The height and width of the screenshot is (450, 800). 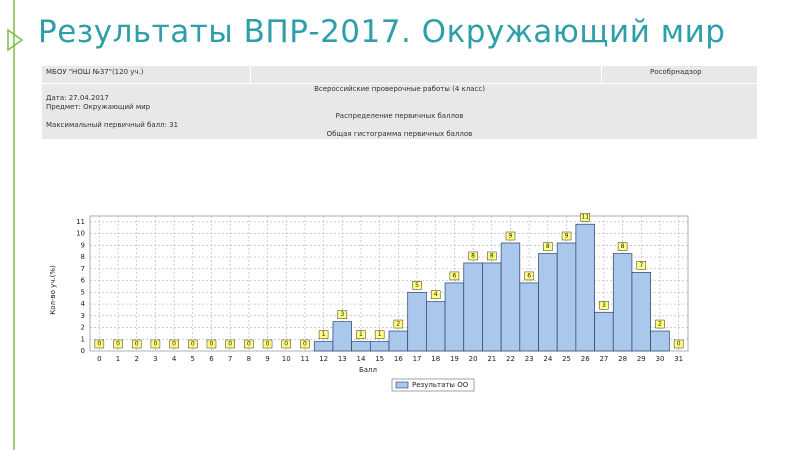 I want to click on x-tick-label: 14, so click(x=361, y=359).